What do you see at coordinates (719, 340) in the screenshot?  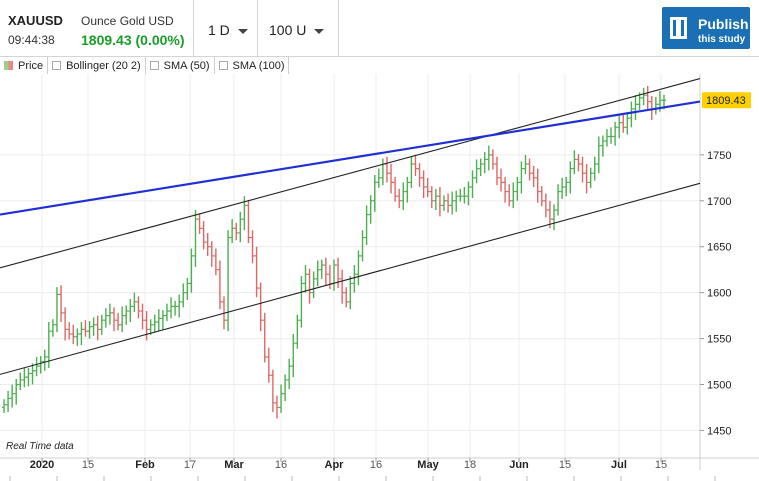 I see `y-tick-label: 1550` at bounding box center [719, 340].